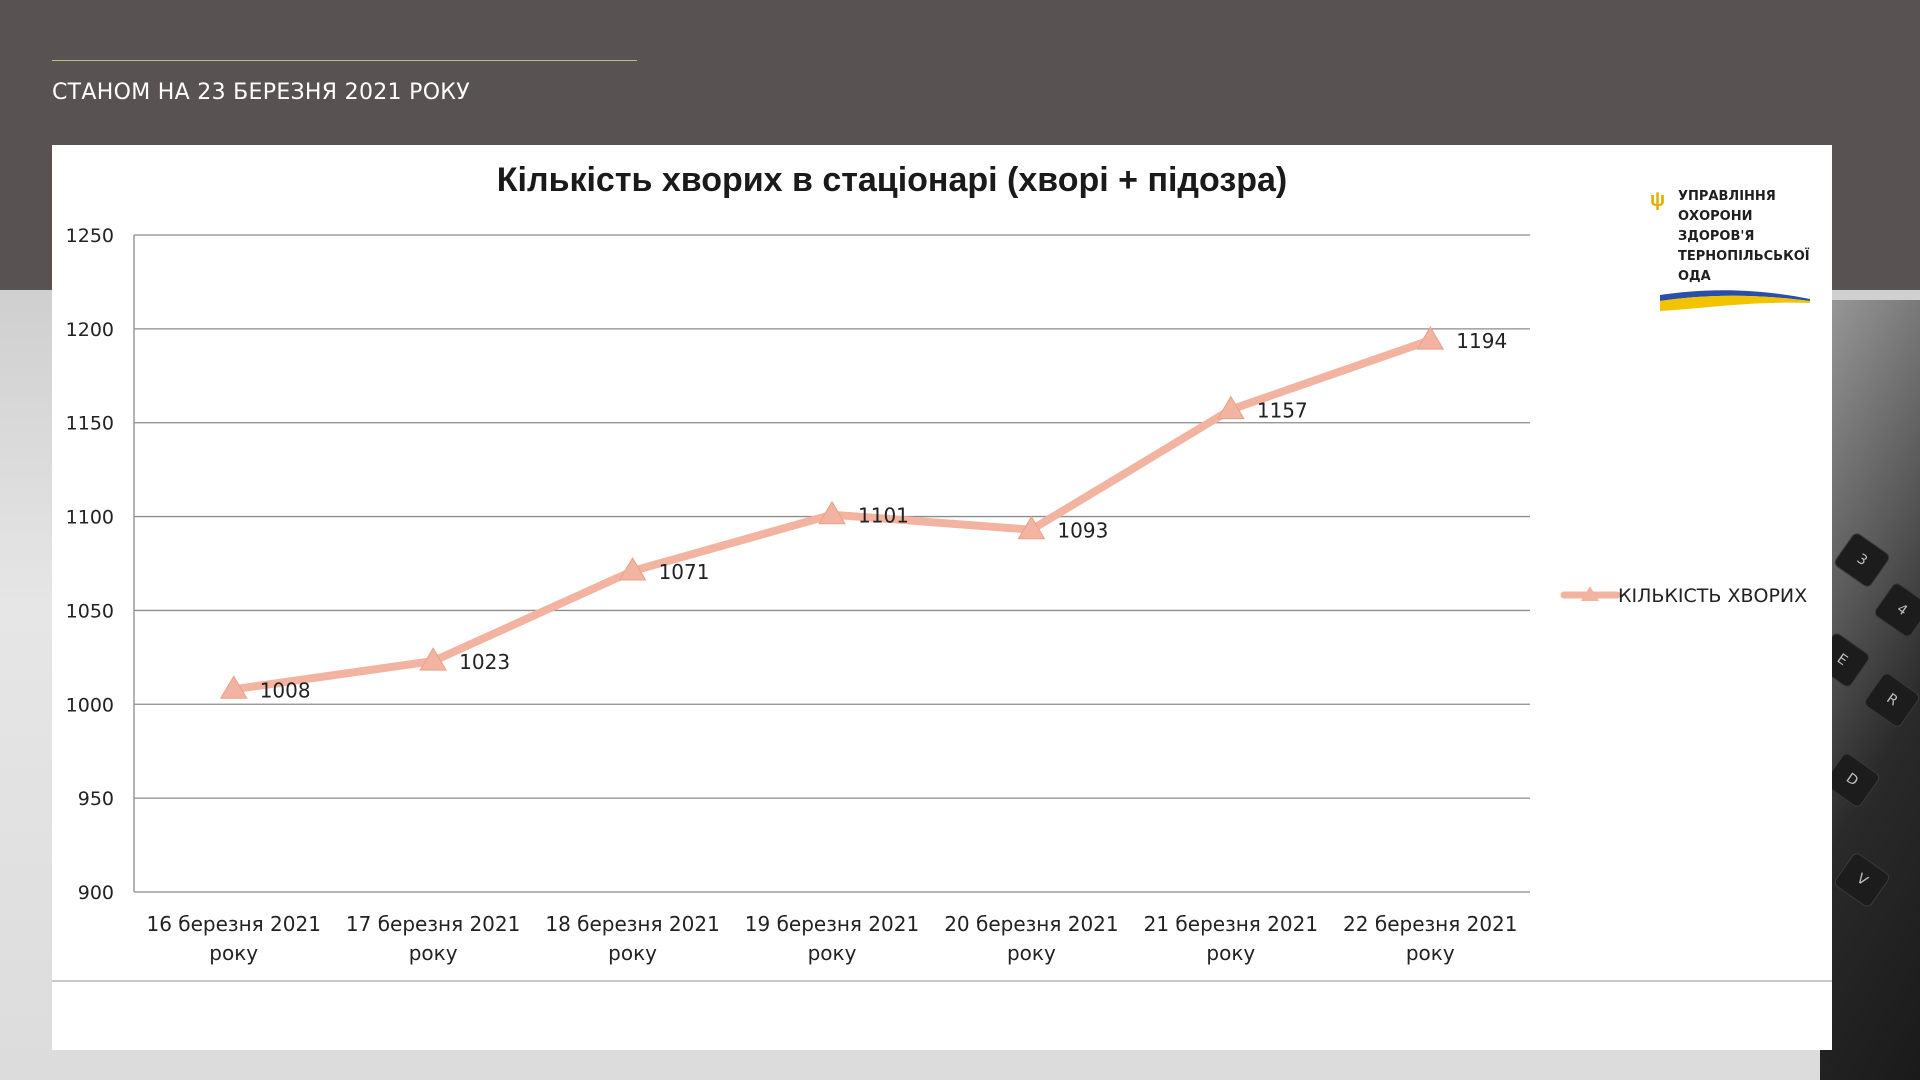  What do you see at coordinates (1231, 924) in the screenshot?
I see `x-tick-label: 21 березня 2021` at bounding box center [1231, 924].